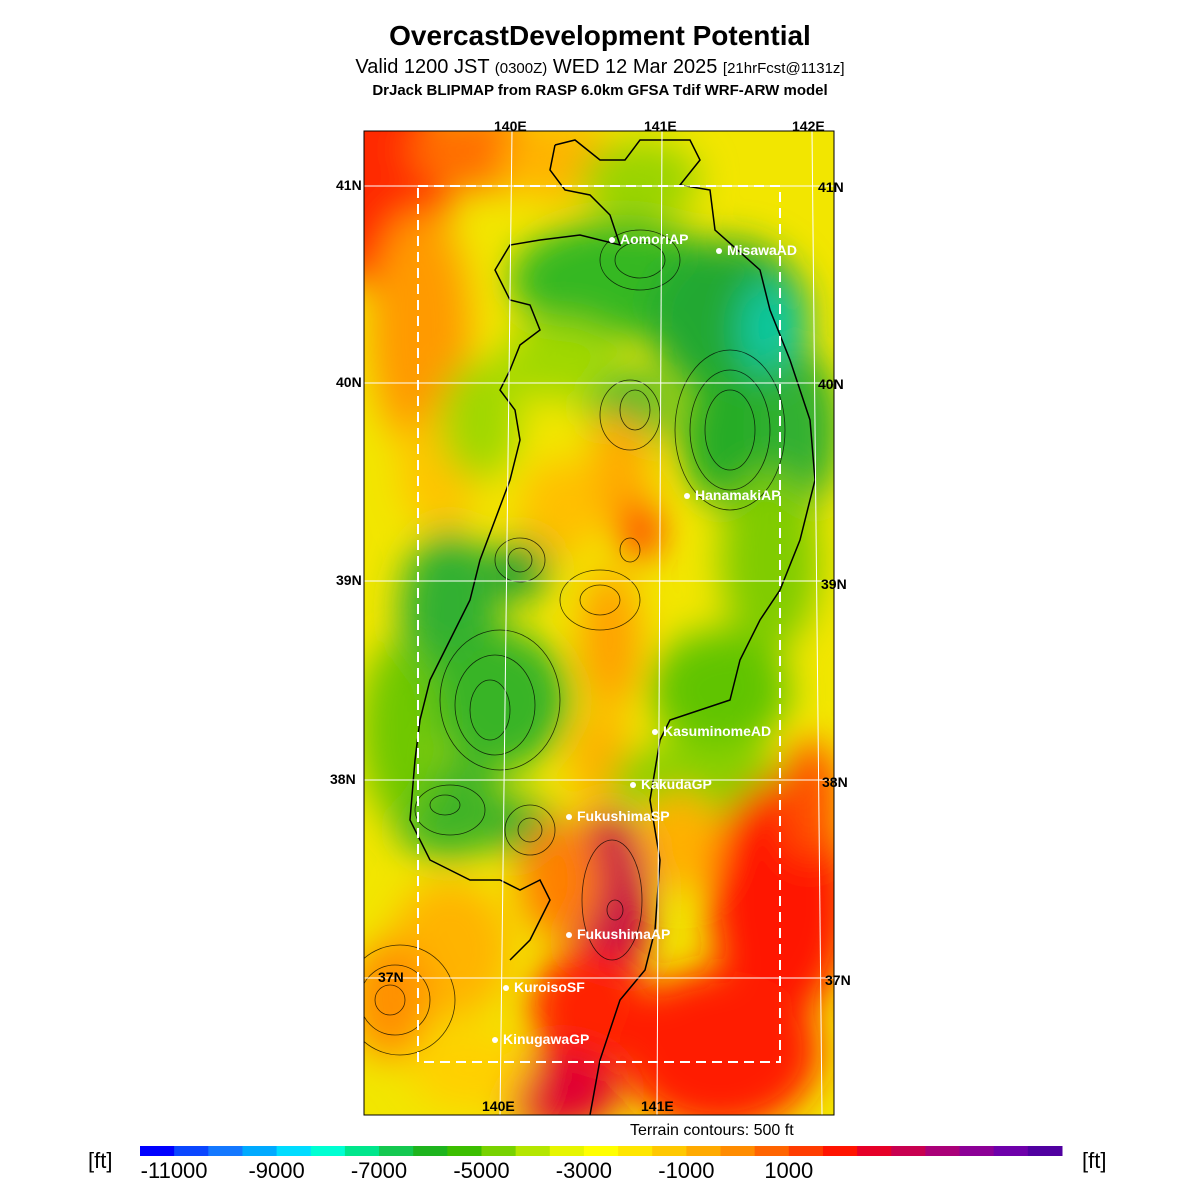 Image resolution: width=1200 pixels, height=1200 pixels. What do you see at coordinates (835, 782) in the screenshot?
I see `lat-label-right: 38N` at bounding box center [835, 782].